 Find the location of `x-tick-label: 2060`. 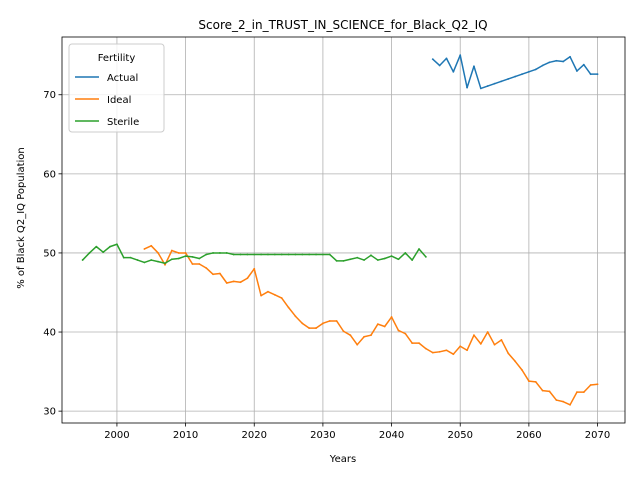

x-tick-label: 2060 is located at coordinates (528, 435).